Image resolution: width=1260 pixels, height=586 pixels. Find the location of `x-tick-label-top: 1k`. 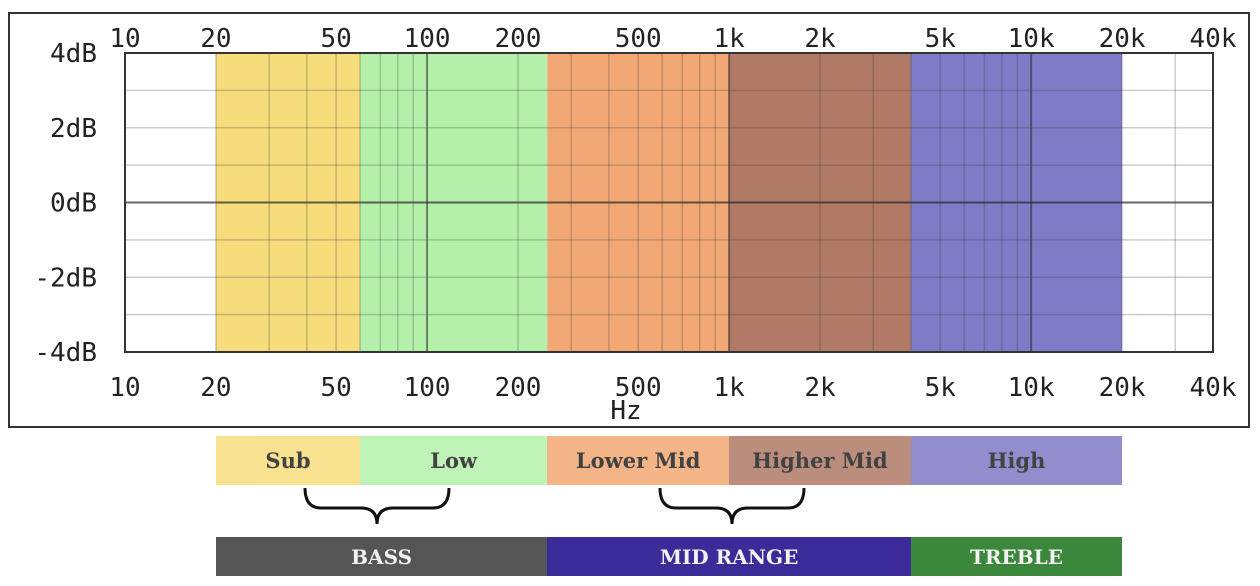

x-tick-label-top: 1k is located at coordinates (729, 39).